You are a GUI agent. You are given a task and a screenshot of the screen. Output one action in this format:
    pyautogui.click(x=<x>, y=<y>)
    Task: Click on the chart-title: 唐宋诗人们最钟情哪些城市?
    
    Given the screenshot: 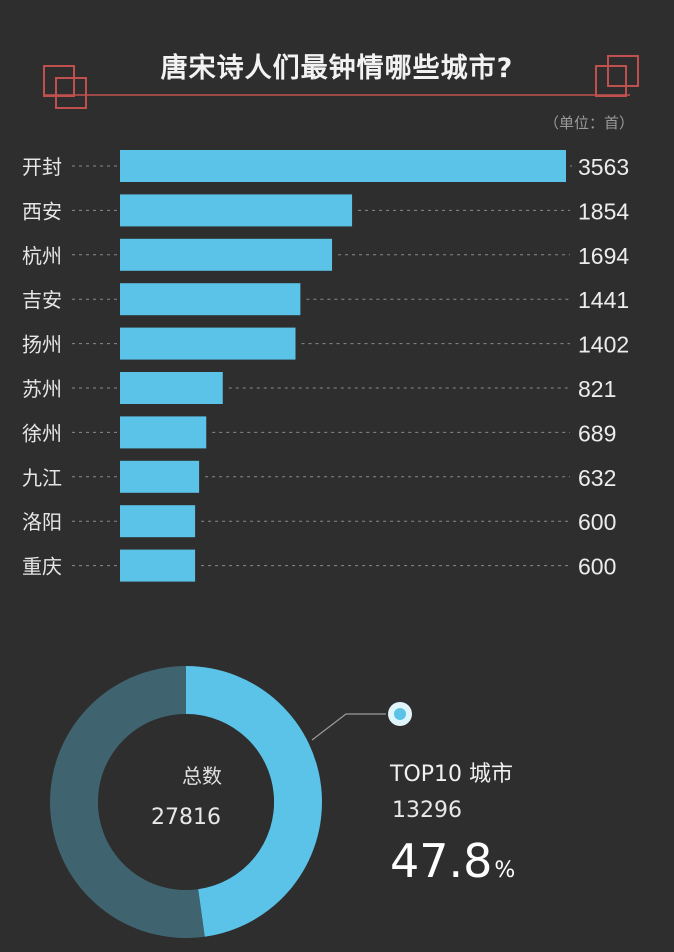 What is the action you would take?
    pyautogui.click(x=337, y=68)
    